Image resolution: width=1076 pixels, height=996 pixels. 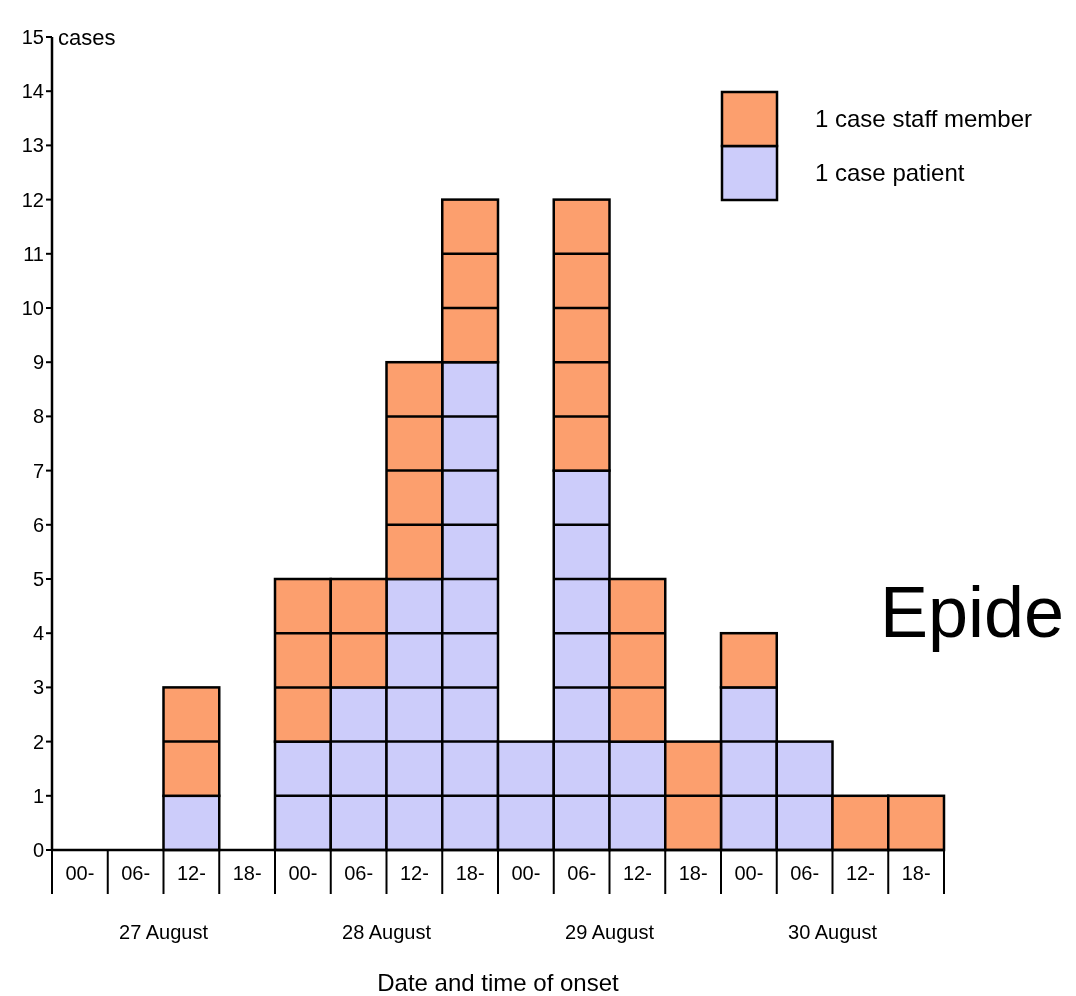 What do you see at coordinates (387, 932) in the screenshot?
I see `text: 28 August` at bounding box center [387, 932].